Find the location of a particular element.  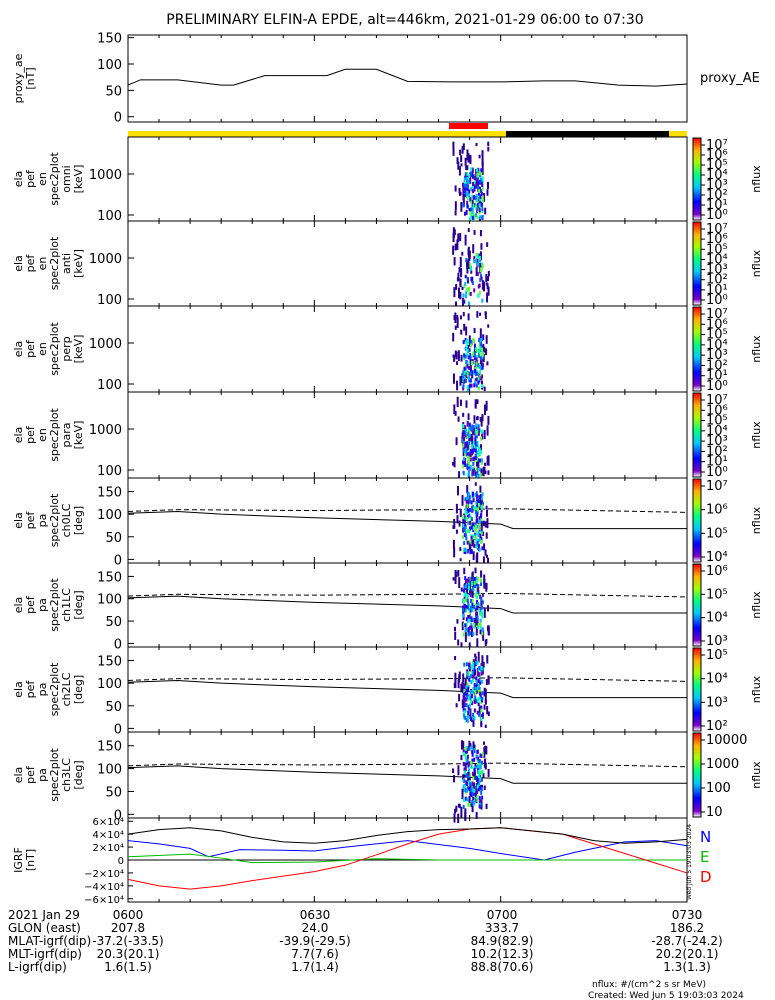

side-stamp: Wed Jun 5 19:03:03 2024 is located at coordinates (689, 862).